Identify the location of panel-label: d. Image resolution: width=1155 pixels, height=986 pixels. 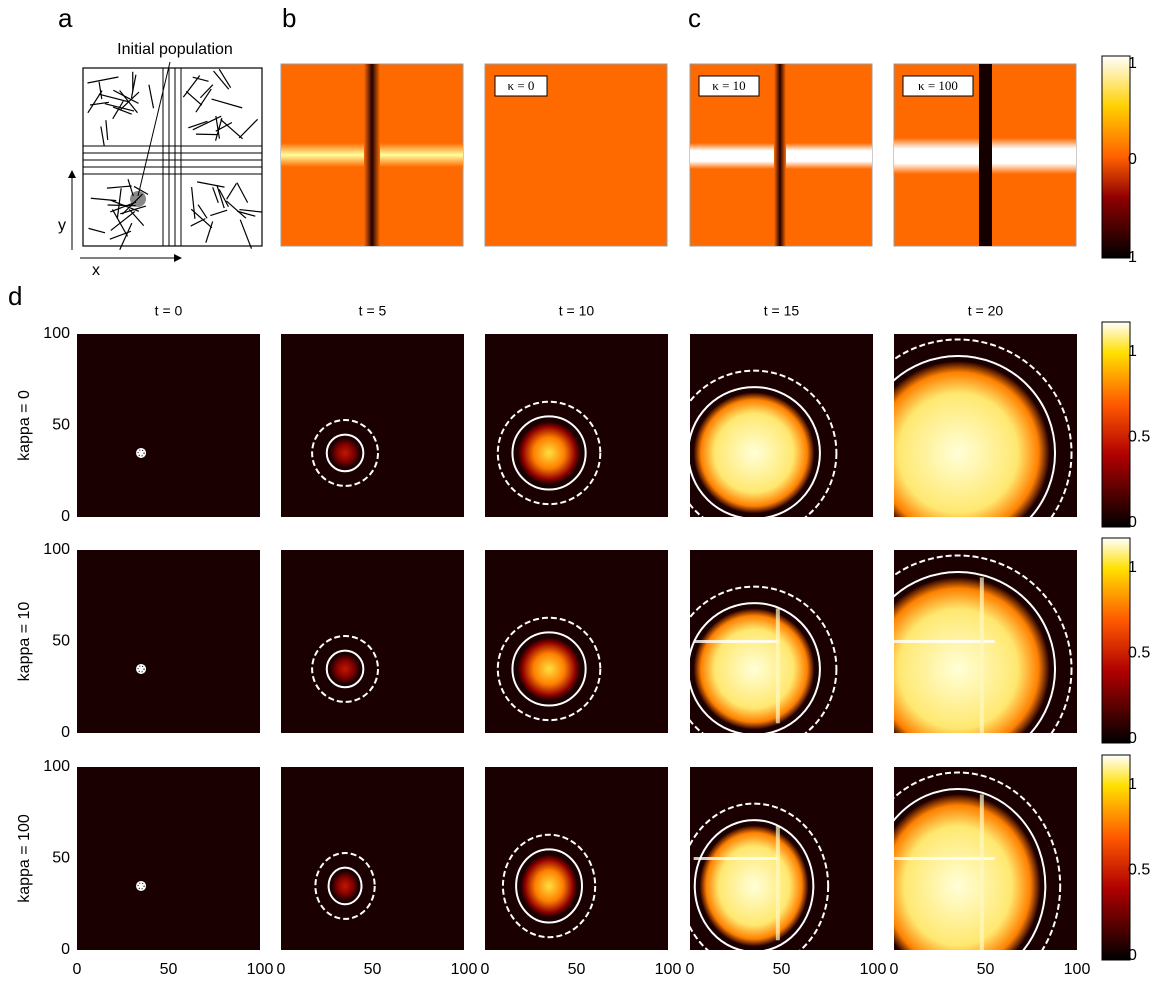
(15, 296).